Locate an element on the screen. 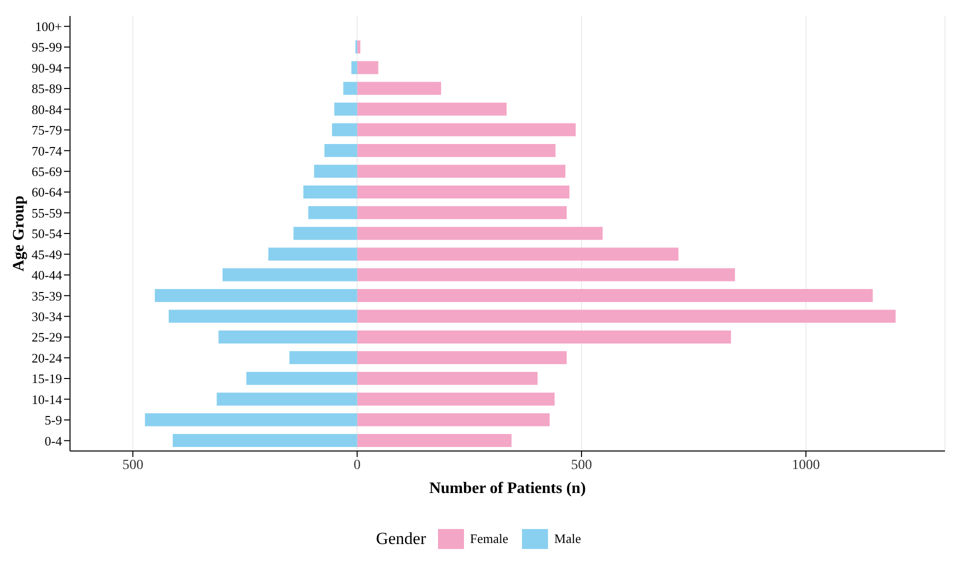 The height and width of the screenshot is (567, 963). y-tick-label: 30-34 is located at coordinates (47, 316).